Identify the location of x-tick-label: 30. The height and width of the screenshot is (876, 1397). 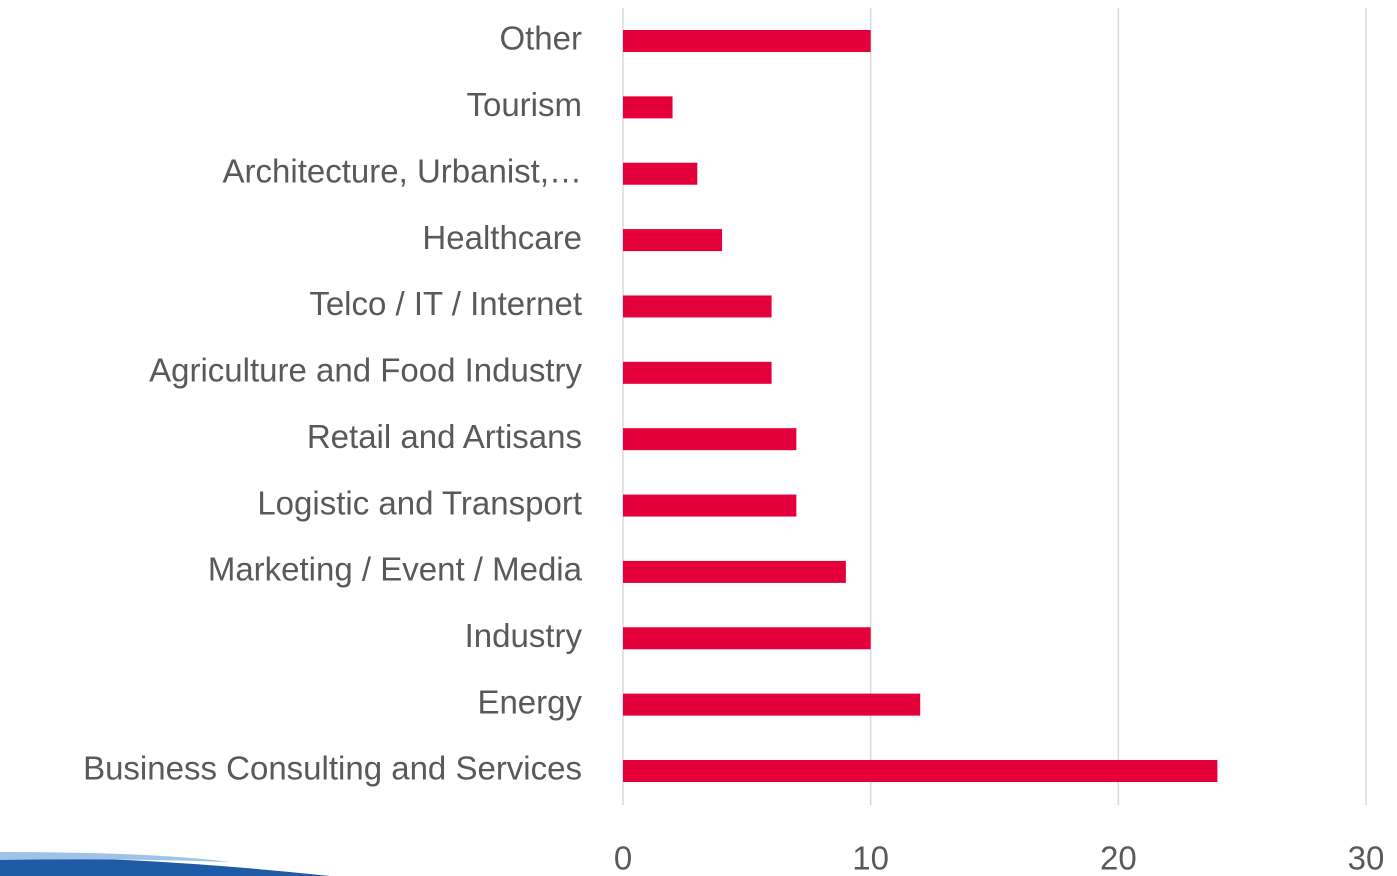
(1366, 858).